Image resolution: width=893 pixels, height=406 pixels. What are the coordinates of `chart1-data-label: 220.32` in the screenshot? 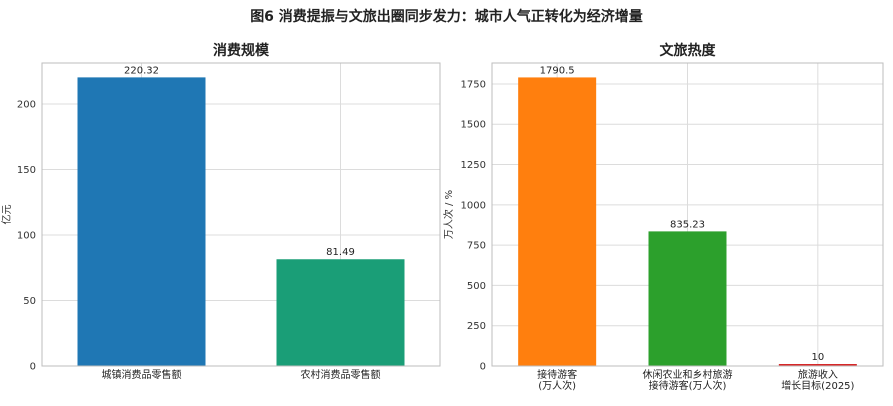 It's located at (141, 70).